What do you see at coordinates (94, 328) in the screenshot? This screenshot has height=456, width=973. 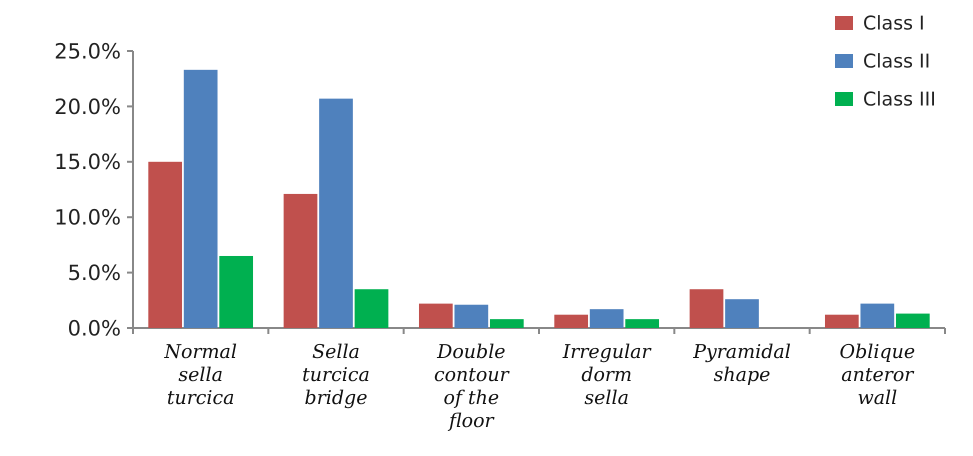 I see `y-tick-label: 0.0%` at bounding box center [94, 328].